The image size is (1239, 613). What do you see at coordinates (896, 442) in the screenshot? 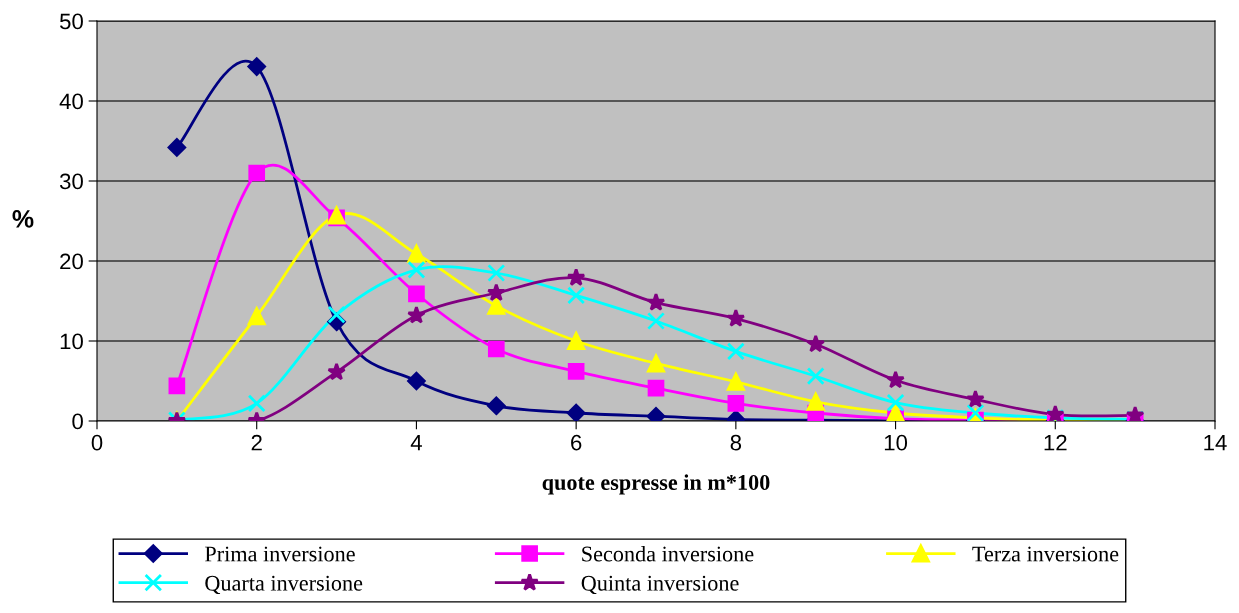
I see `x-tick-label: 10` at bounding box center [896, 442].